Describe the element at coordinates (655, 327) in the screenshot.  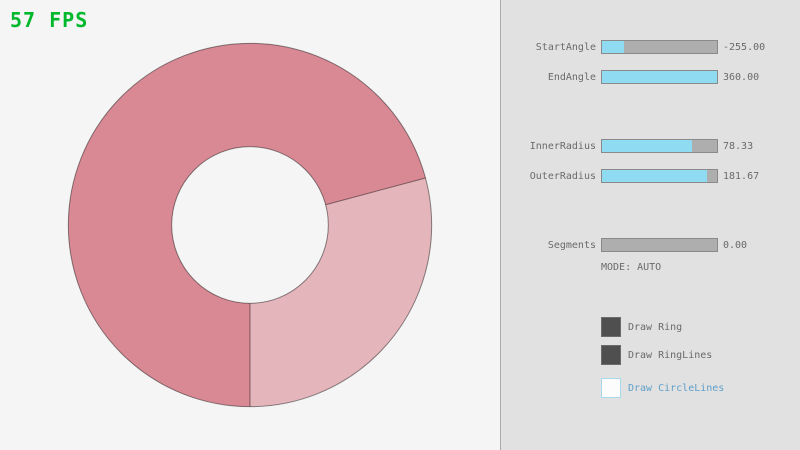
I see `draw-ring-label: Draw Ring` at that location.